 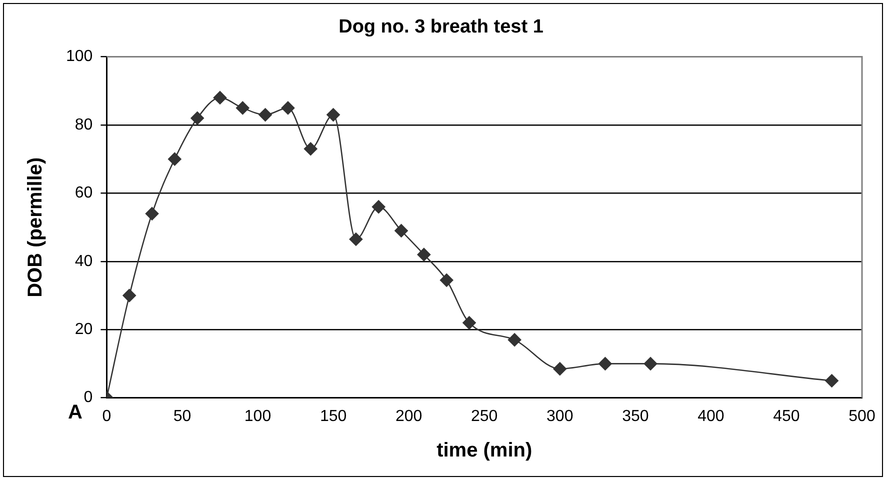 I want to click on text: A, so click(x=75, y=413).